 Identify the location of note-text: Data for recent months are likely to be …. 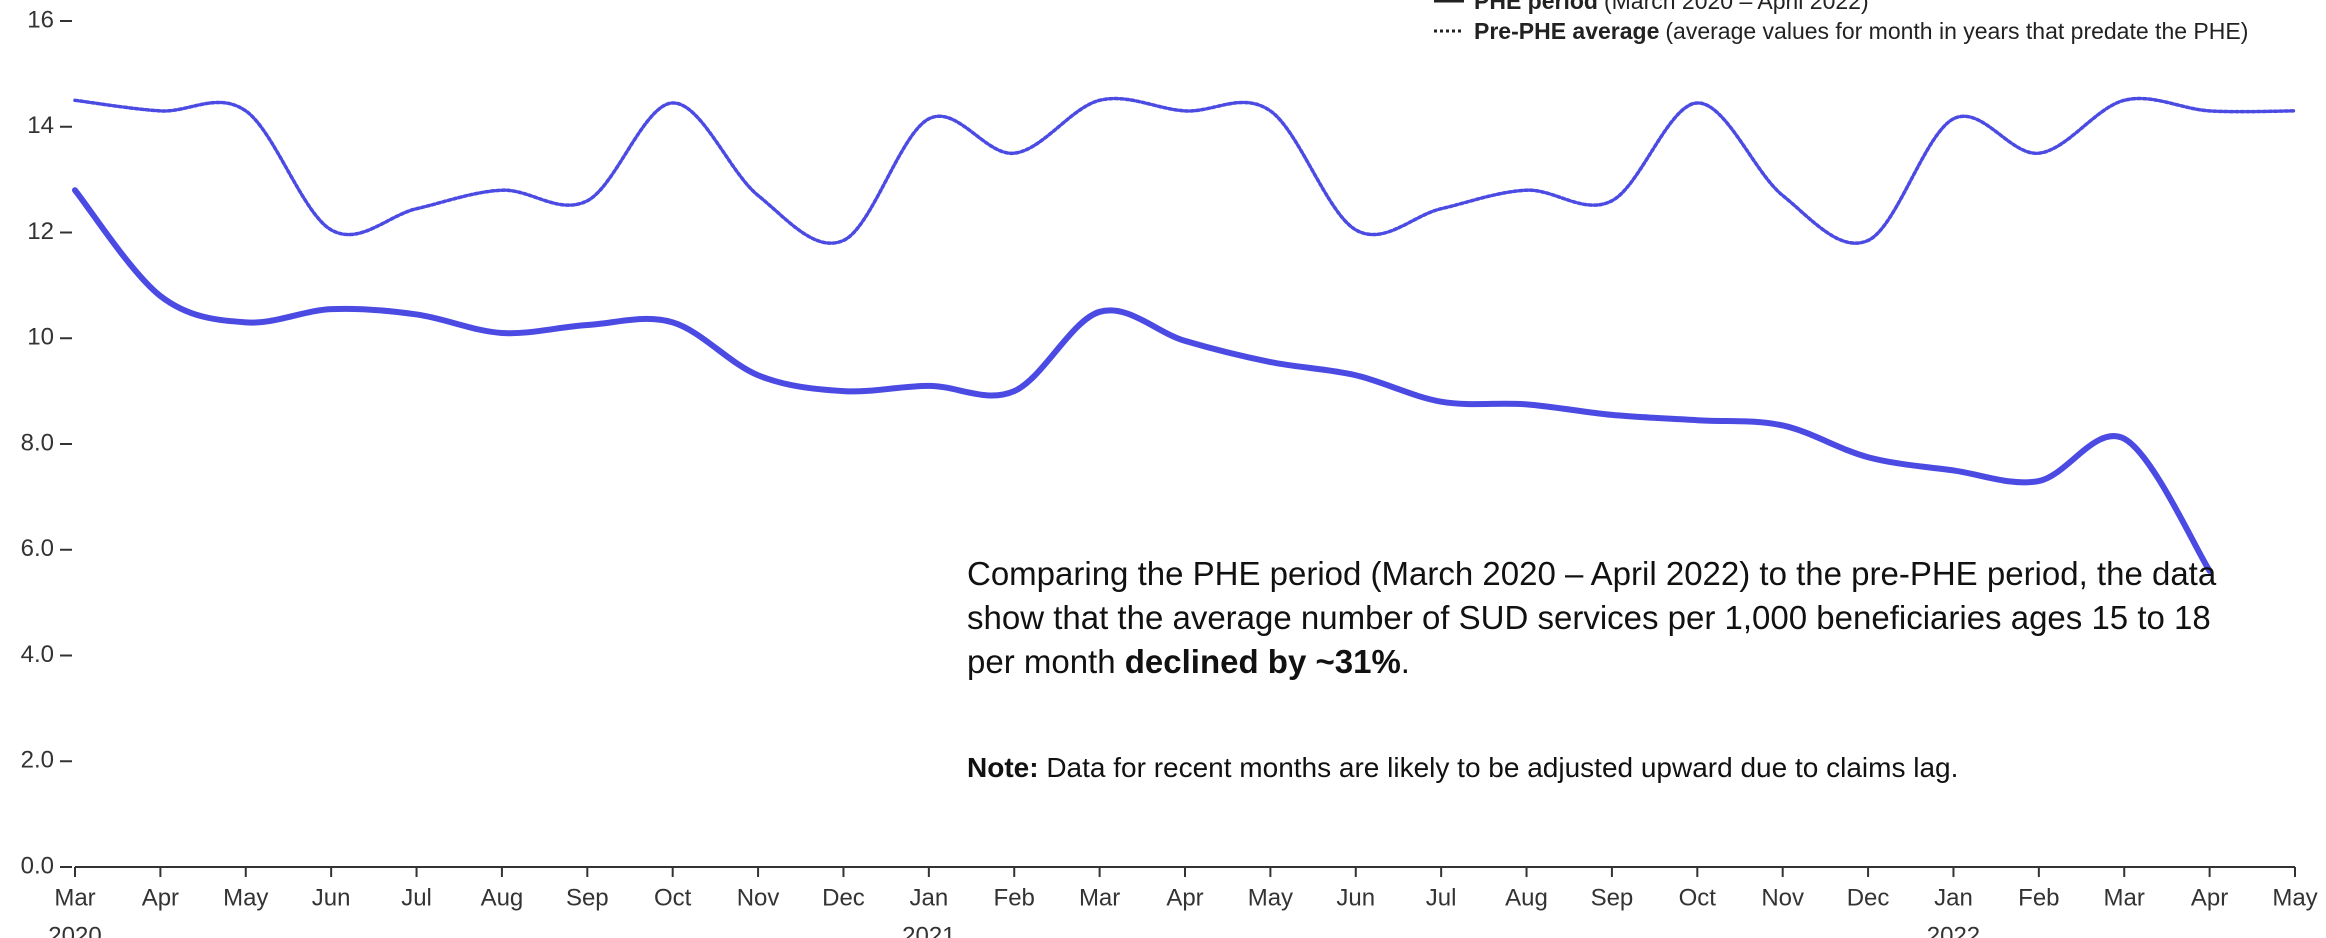
(1498, 767).